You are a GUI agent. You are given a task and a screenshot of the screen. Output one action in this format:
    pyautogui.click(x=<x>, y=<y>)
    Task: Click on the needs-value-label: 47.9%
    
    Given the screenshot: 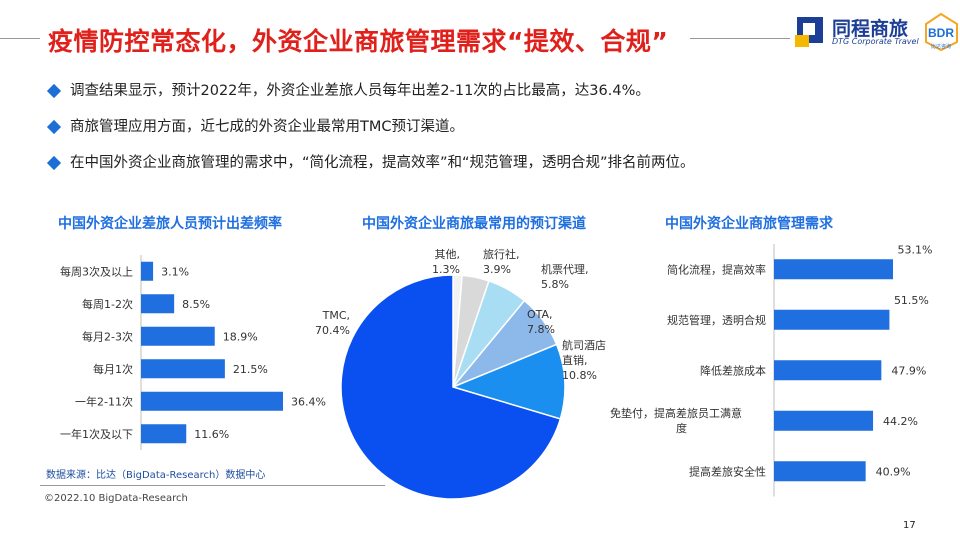 What is the action you would take?
    pyautogui.click(x=908, y=370)
    